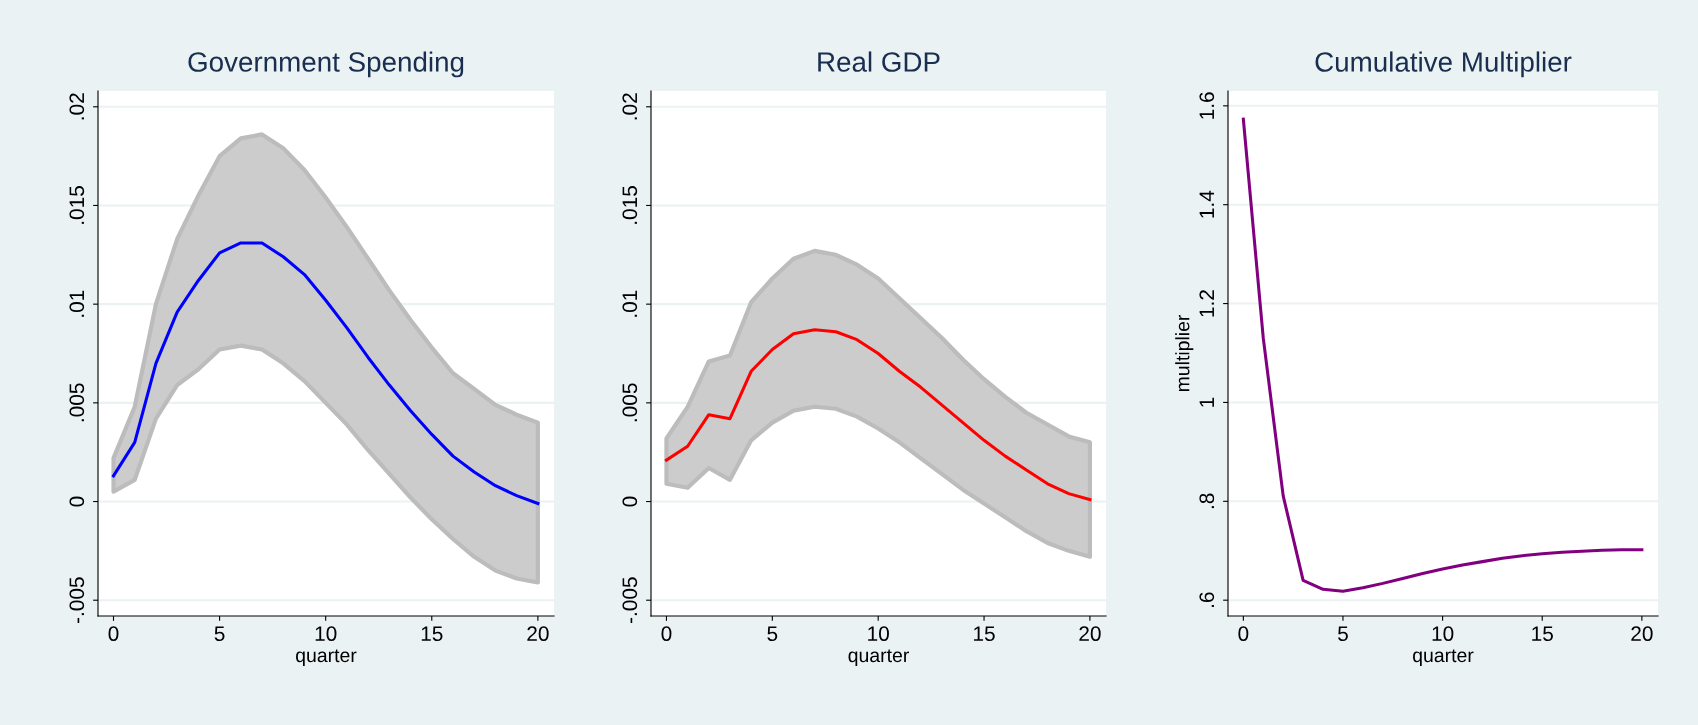 Image resolution: width=1698 pixels, height=725 pixels. Describe the element at coordinates (1184, 353) in the screenshot. I see `y-axis-title: multiplier` at that location.